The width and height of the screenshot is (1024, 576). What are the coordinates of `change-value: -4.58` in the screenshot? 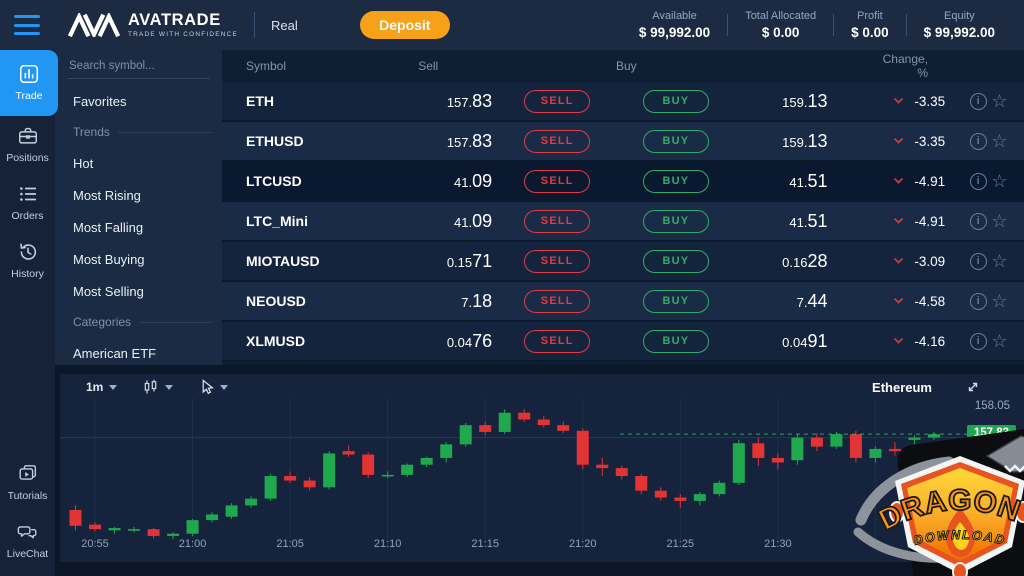 It's located at (930, 301).